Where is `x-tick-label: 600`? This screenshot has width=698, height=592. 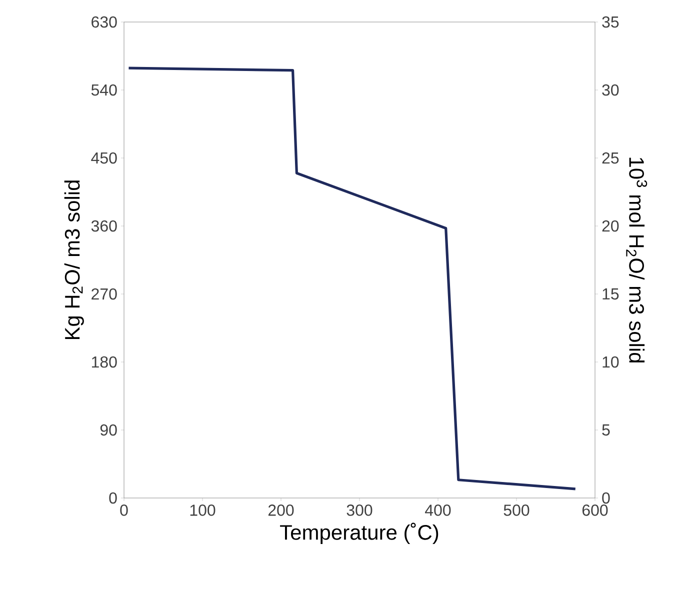
x-tick-label: 600 is located at coordinates (595, 510).